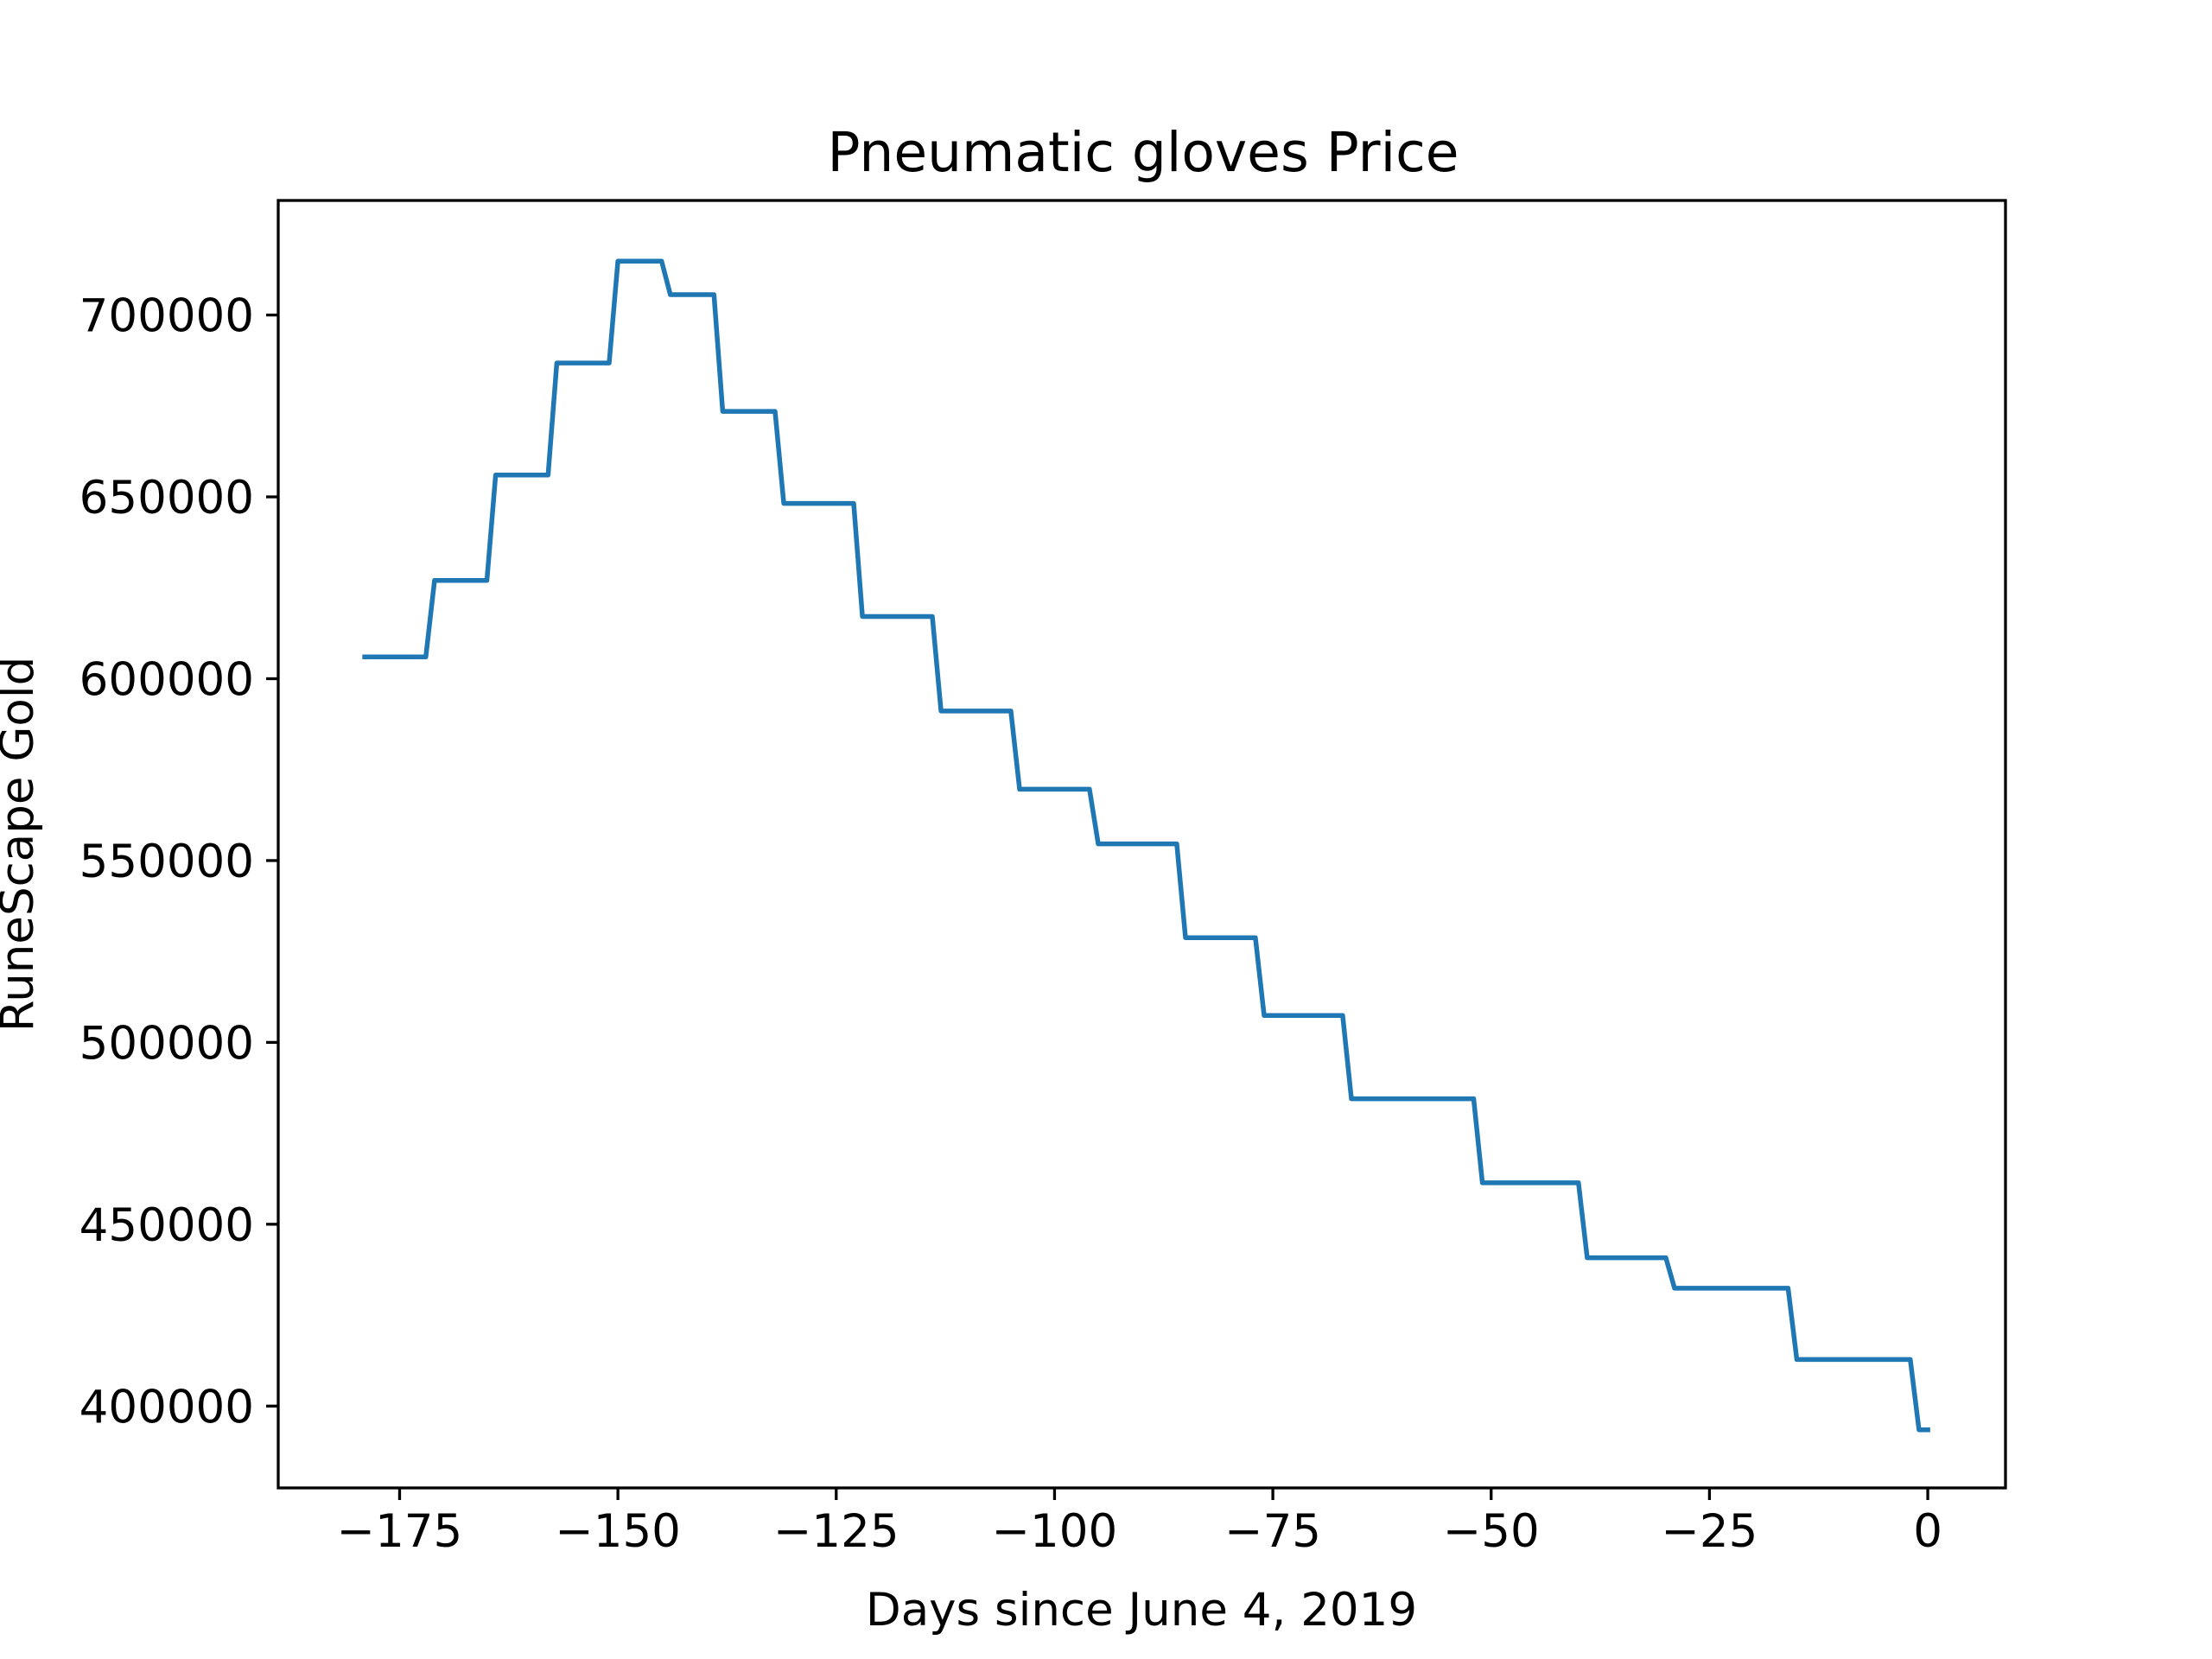 The image size is (2212, 1659). Describe the element at coordinates (836, 1531) in the screenshot. I see `x-tick-label: −125` at that location.